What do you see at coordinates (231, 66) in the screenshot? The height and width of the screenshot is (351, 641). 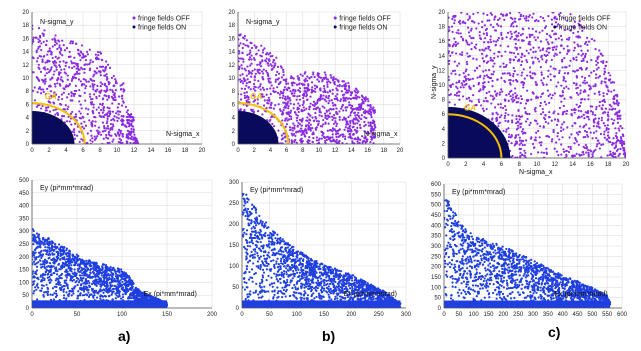 I see `y-tick-label: 12` at bounding box center [231, 66].